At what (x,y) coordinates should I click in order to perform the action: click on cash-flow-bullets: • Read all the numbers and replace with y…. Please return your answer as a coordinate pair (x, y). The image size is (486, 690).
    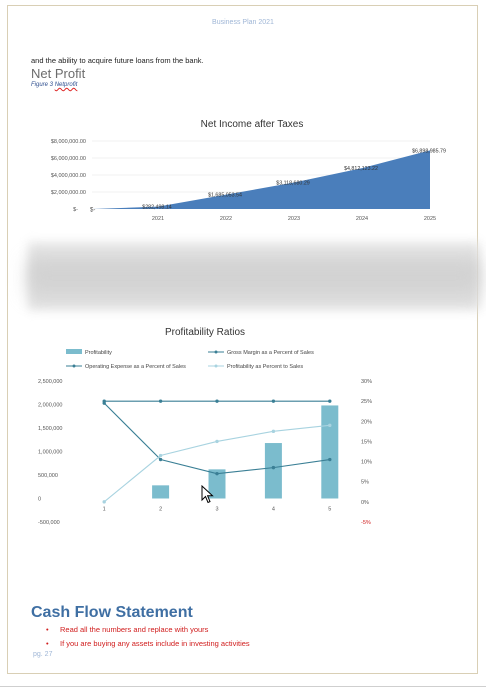
    Looking at the image, I should click on (148, 639).